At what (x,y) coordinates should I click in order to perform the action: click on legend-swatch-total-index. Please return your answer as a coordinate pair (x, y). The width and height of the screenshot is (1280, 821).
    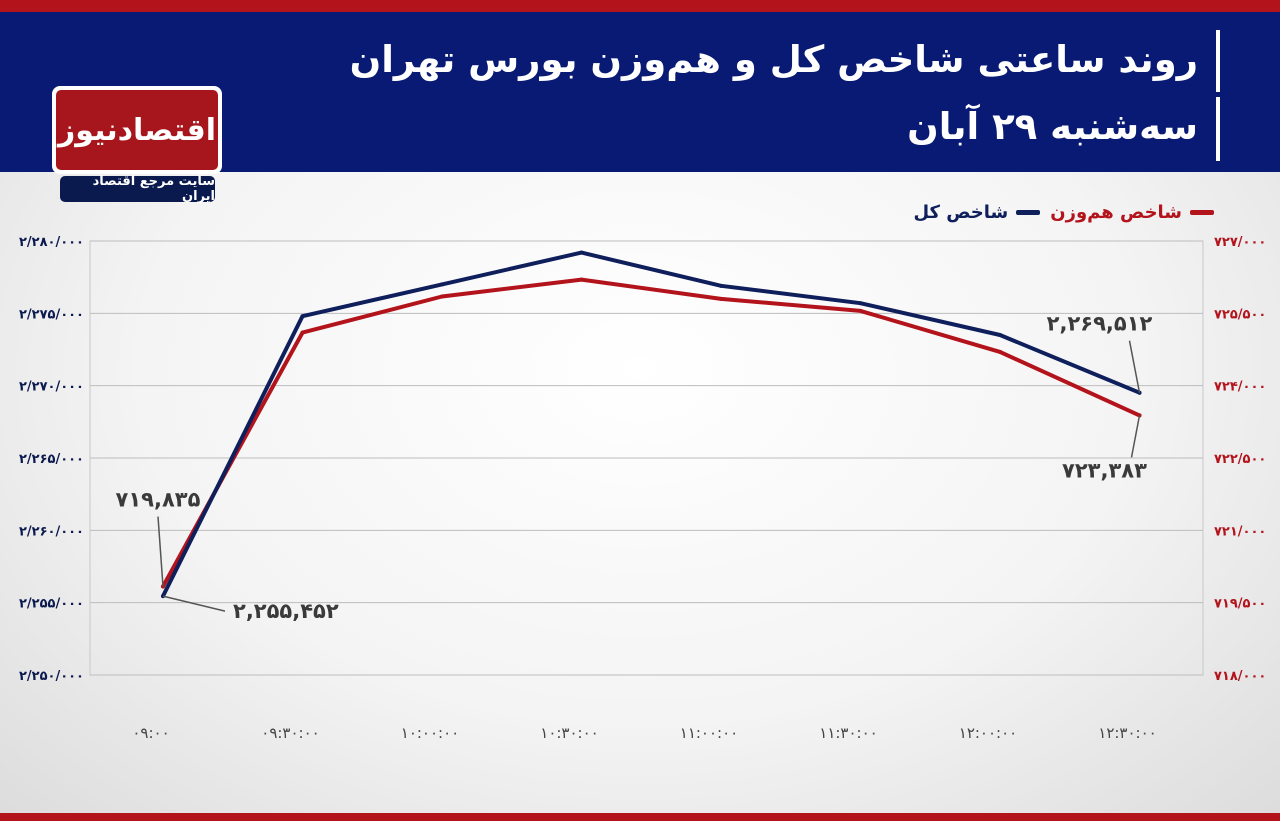
    Looking at the image, I should click on (1028, 212).